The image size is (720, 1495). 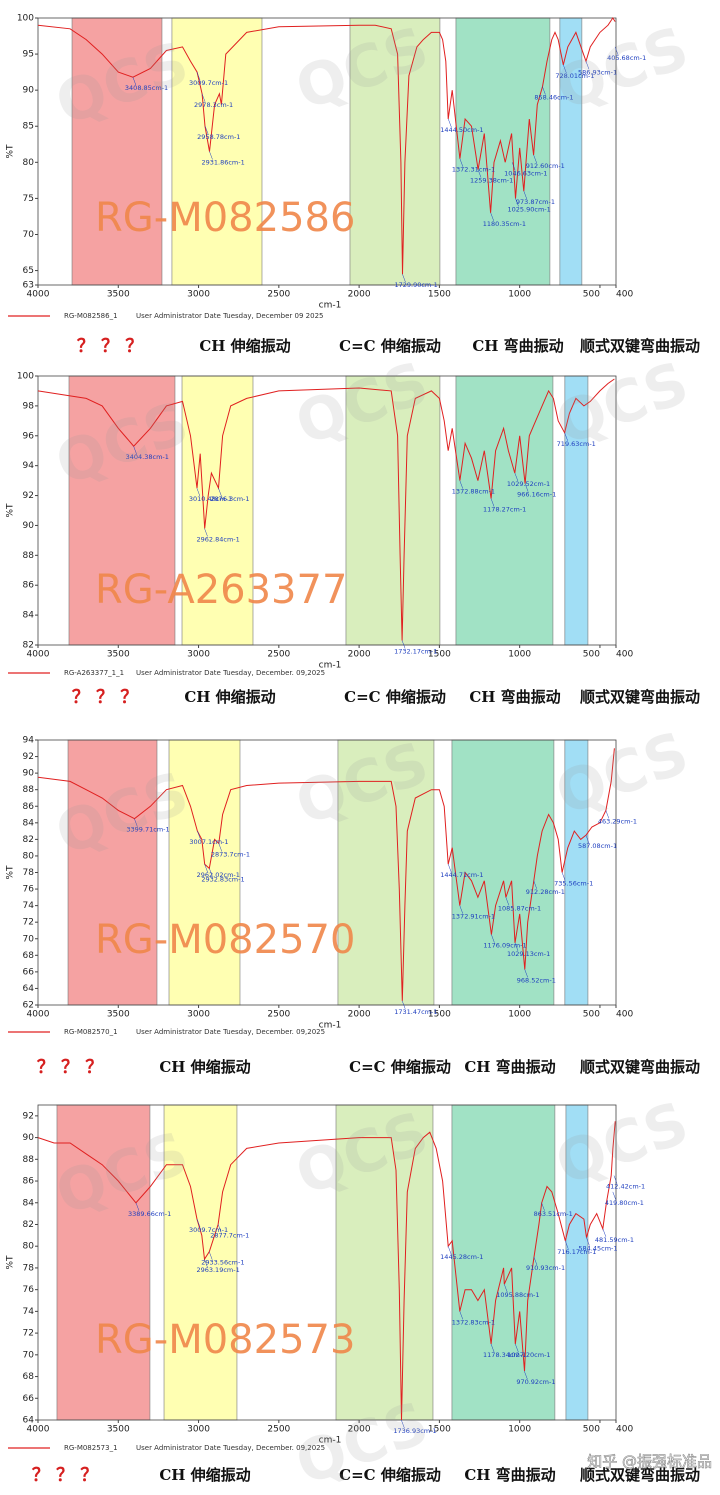 What do you see at coordinates (28, 646) in the screenshot?
I see `y-tick-label: 82` at bounding box center [28, 646].